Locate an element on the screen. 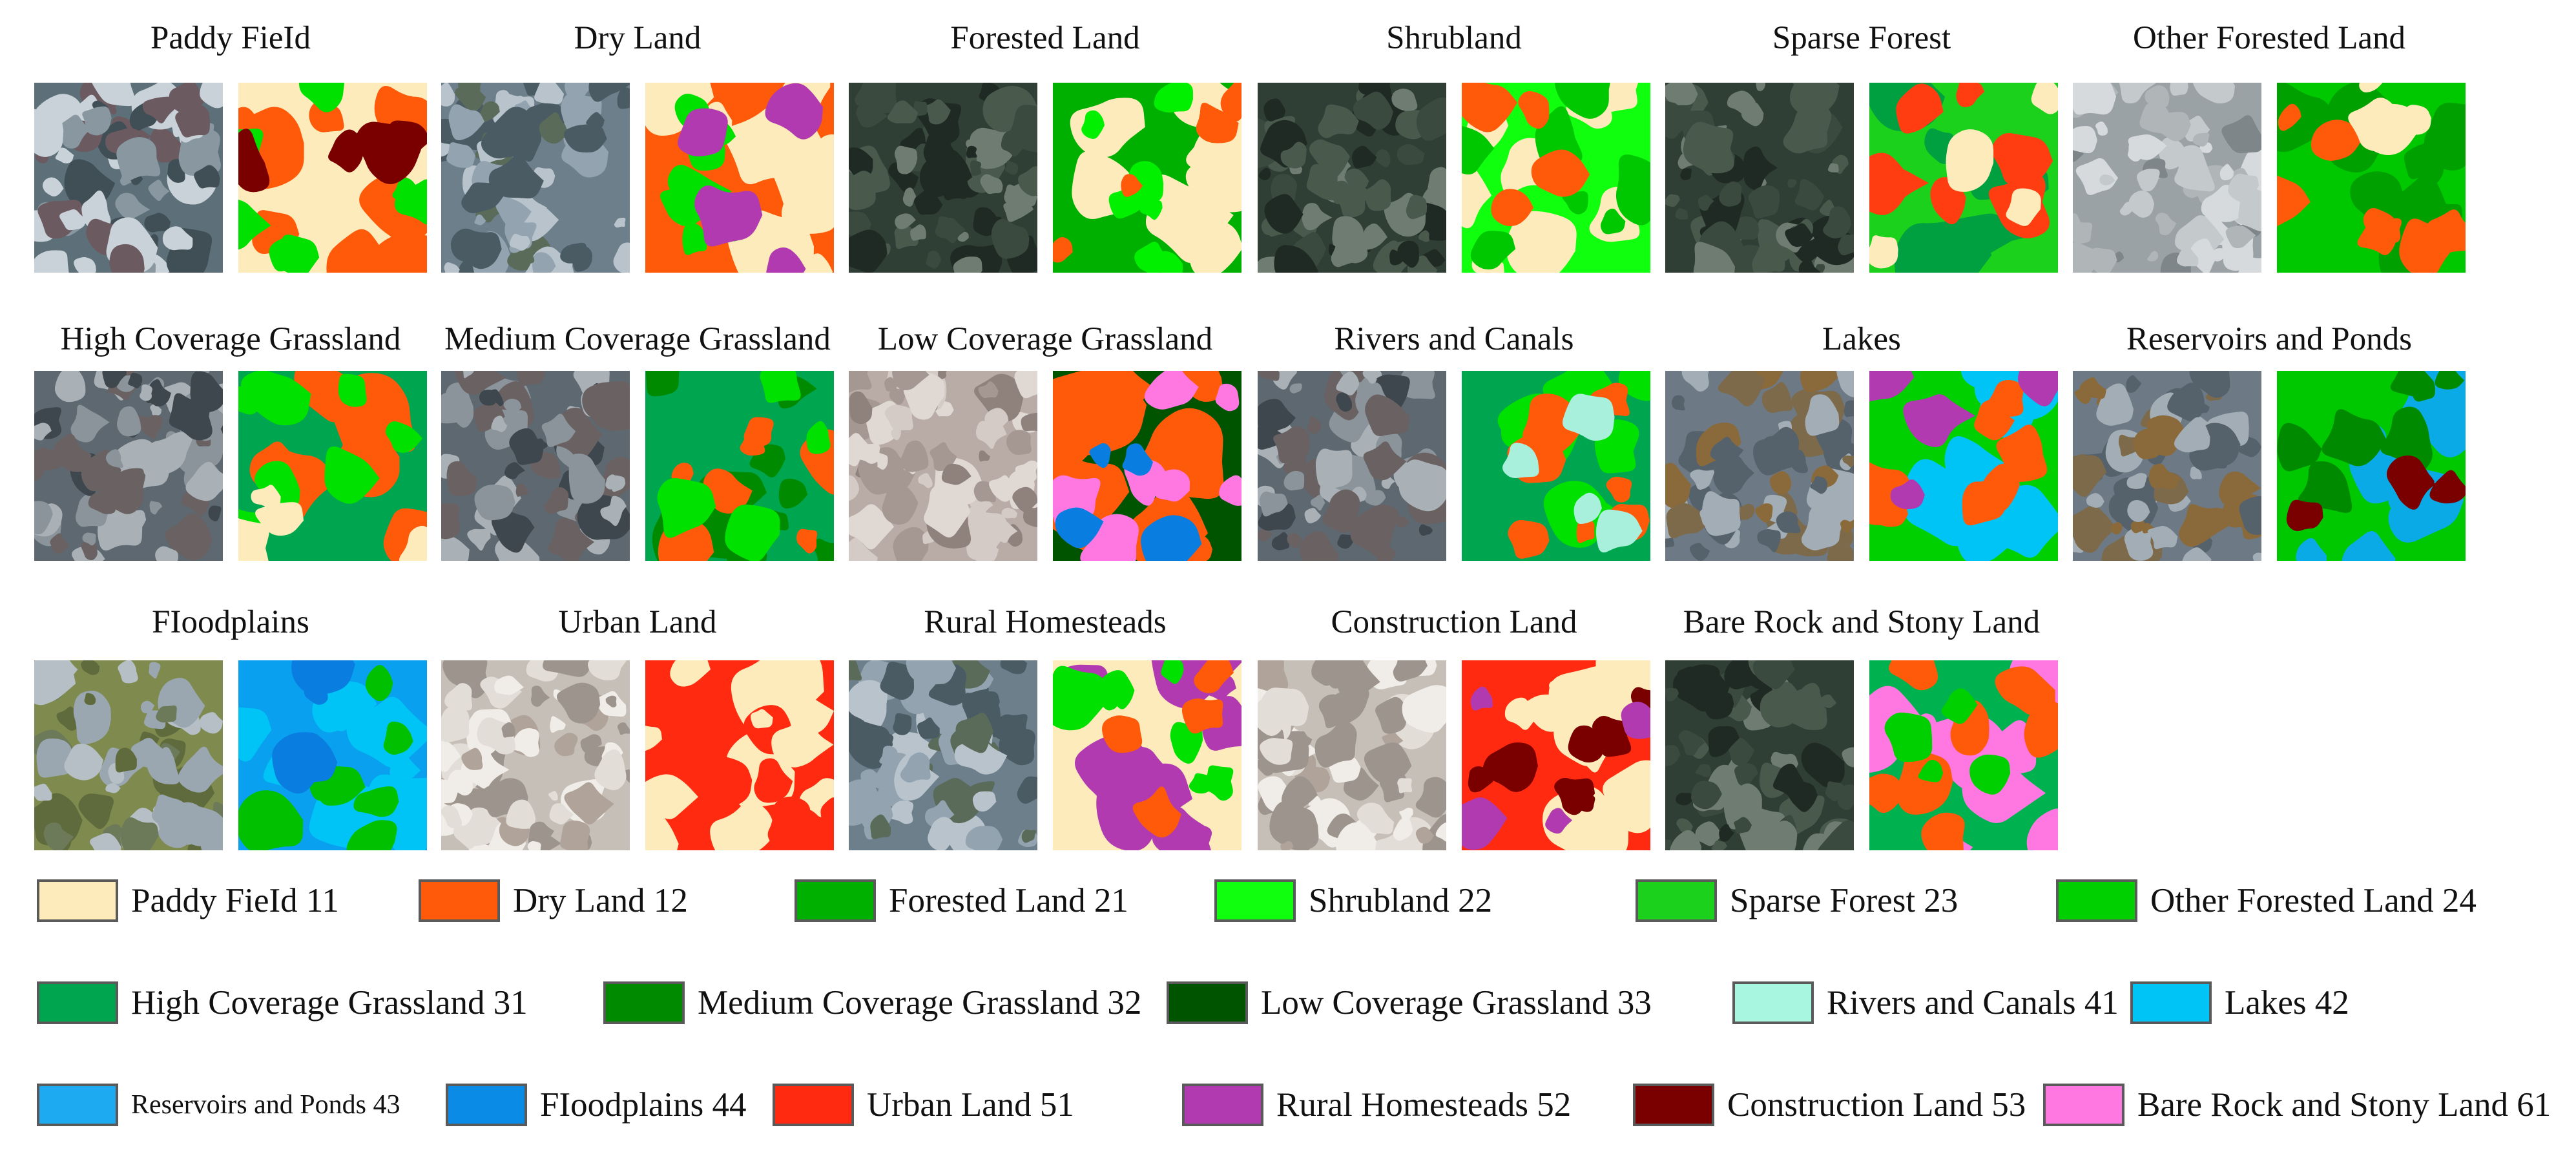  legend-item: Sparse Forest 23 is located at coordinates (1797, 900).